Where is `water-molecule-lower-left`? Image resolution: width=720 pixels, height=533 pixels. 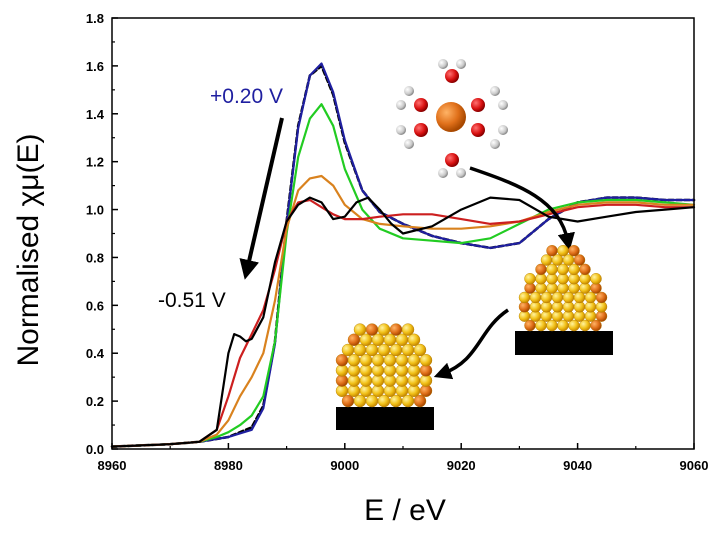 water-molecule-lower-left is located at coordinates (412, 136).